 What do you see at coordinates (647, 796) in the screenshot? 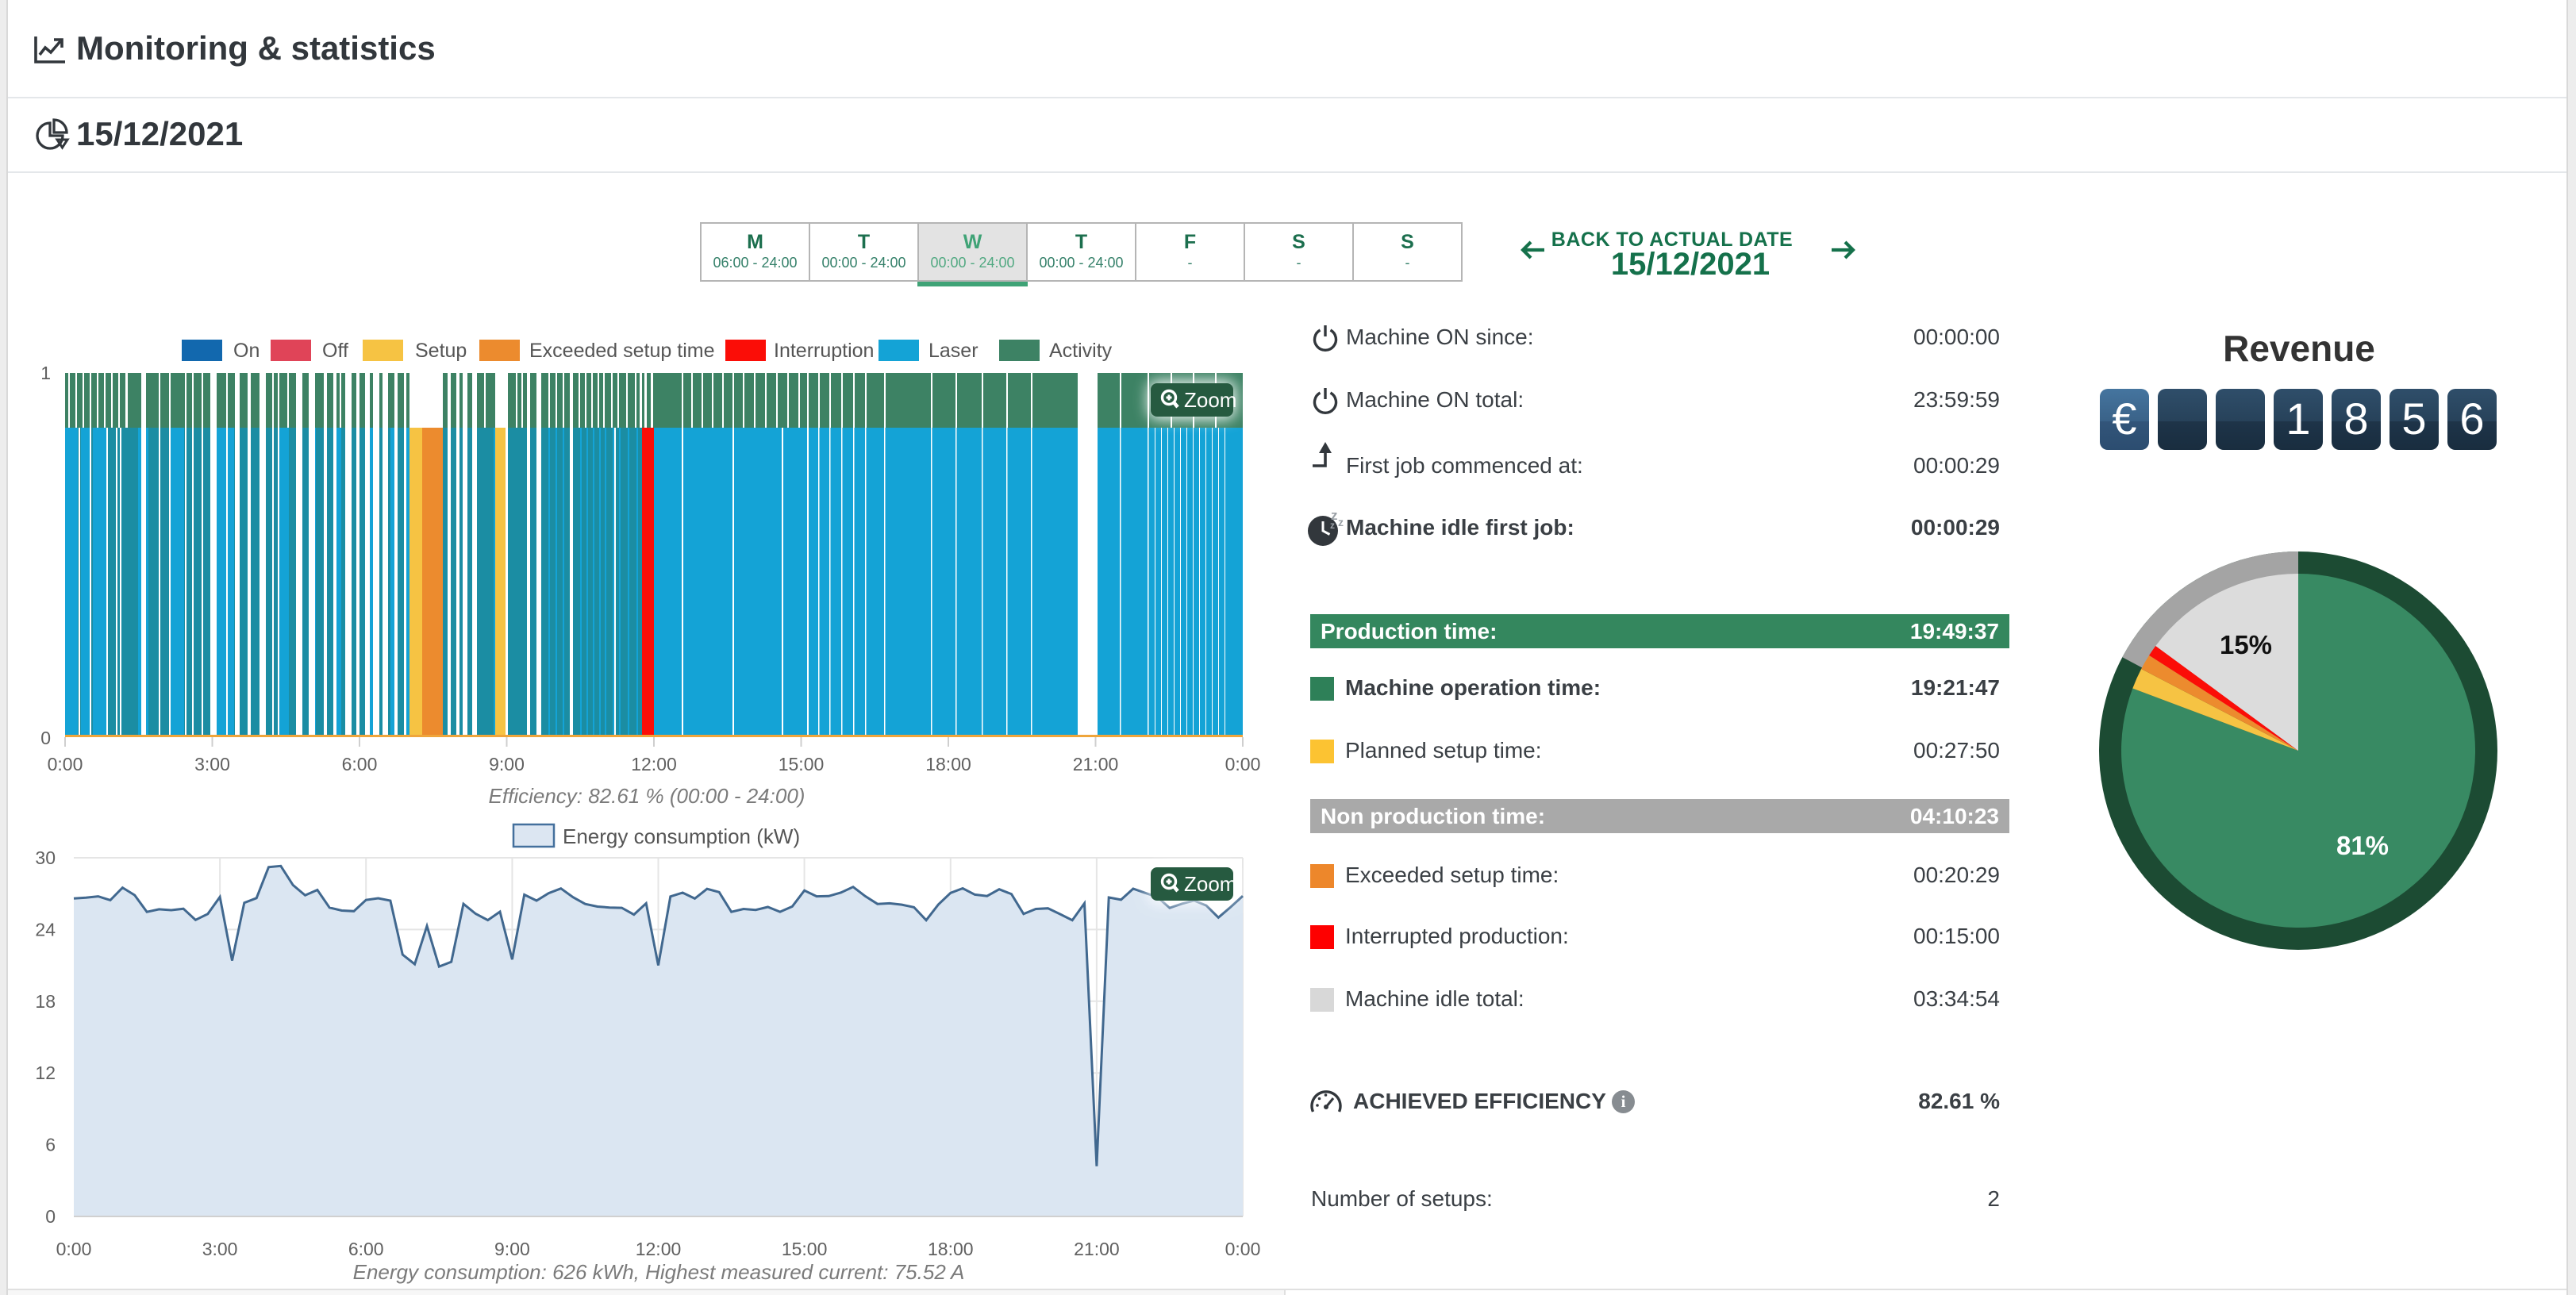
I see `svg-text:Efficiency: 82.61 % (00:00 - 2: Efficiency: 82.61 % (00:00 - 24:00)` at bounding box center [647, 796].